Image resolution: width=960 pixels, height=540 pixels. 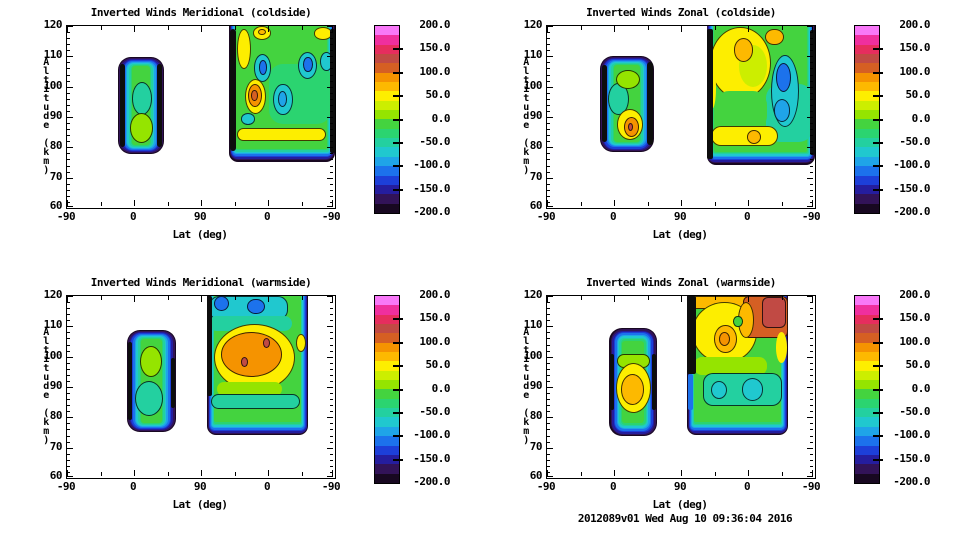 I want to click on colorbar-tick-label: 50.0, so click(x=918, y=364).